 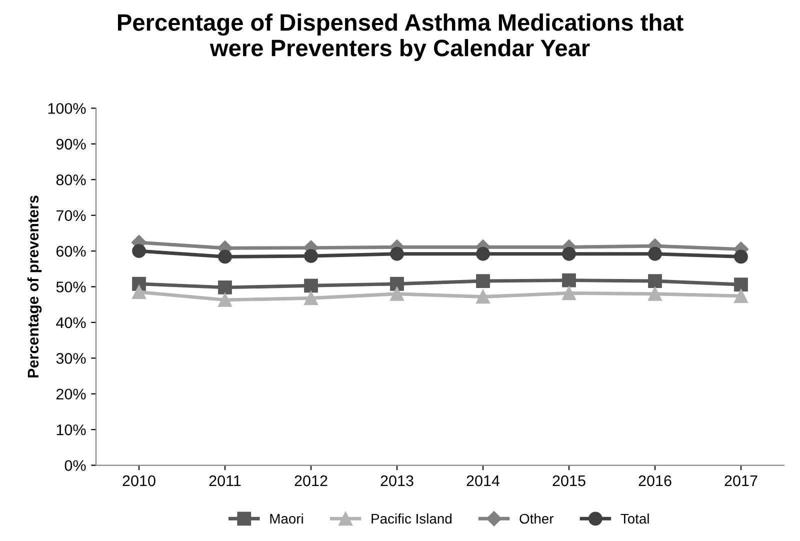 What do you see at coordinates (71, 394) in the screenshot?
I see `y-tick-label: 20%` at bounding box center [71, 394].